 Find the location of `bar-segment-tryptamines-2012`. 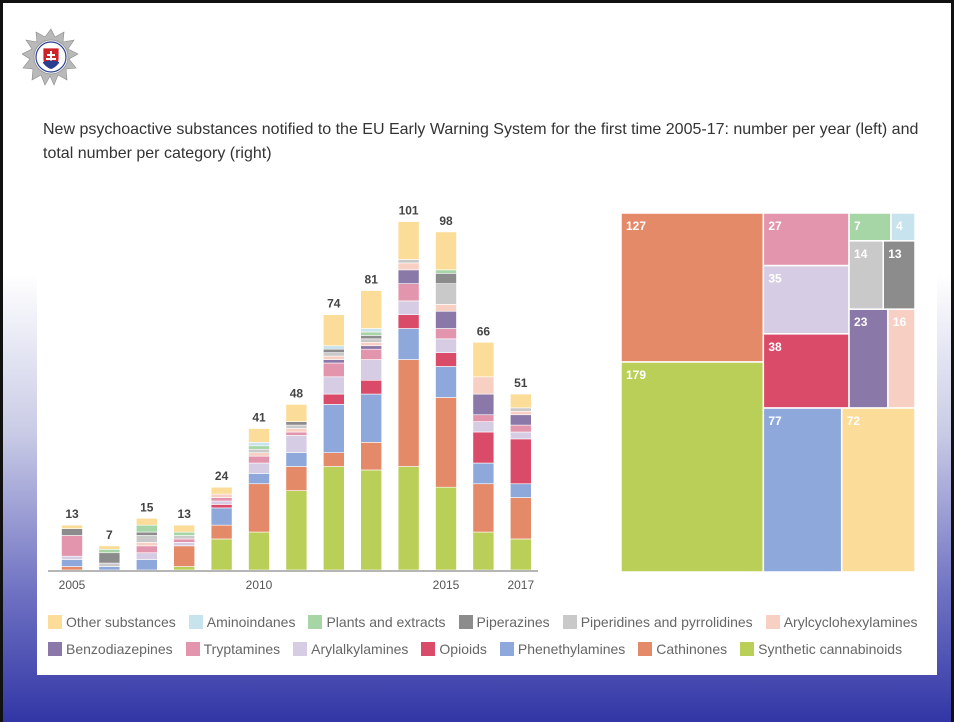

bar-segment-tryptamines-2012 is located at coordinates (333, 370).